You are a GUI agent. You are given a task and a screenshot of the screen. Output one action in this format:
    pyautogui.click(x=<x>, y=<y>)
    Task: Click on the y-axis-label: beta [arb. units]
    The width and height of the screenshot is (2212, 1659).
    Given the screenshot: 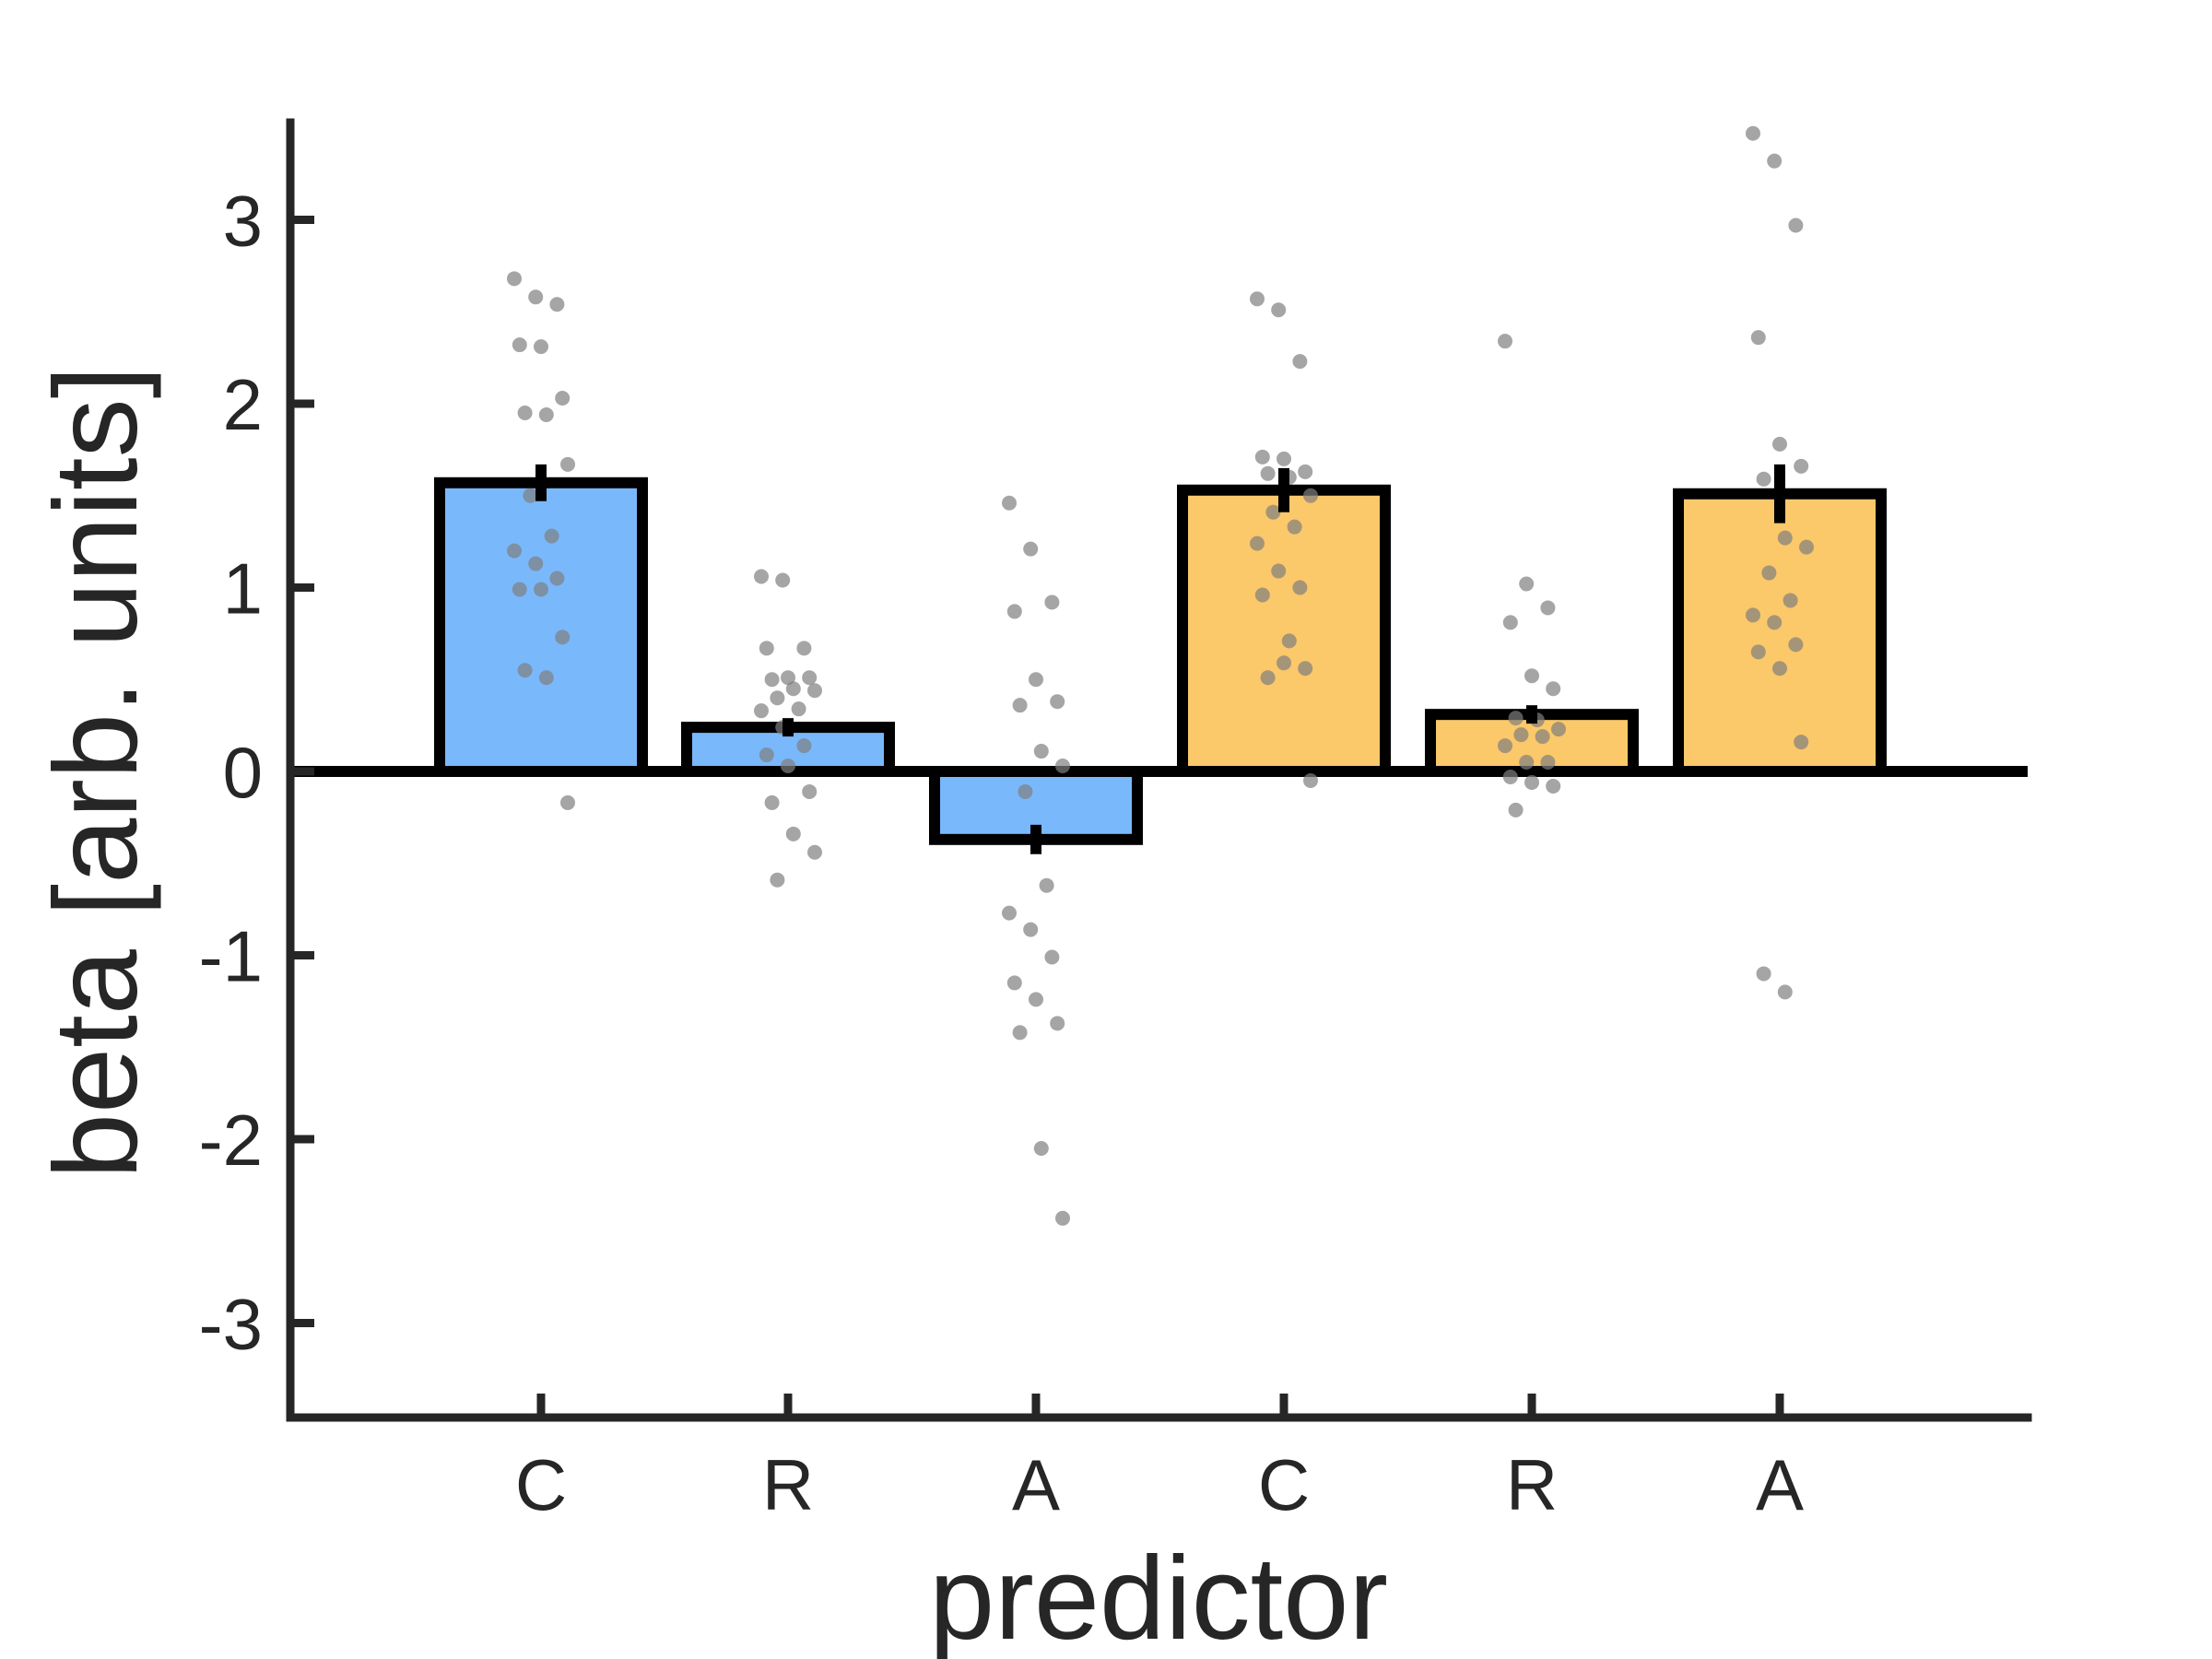 What is the action you would take?
    pyautogui.click(x=96, y=772)
    